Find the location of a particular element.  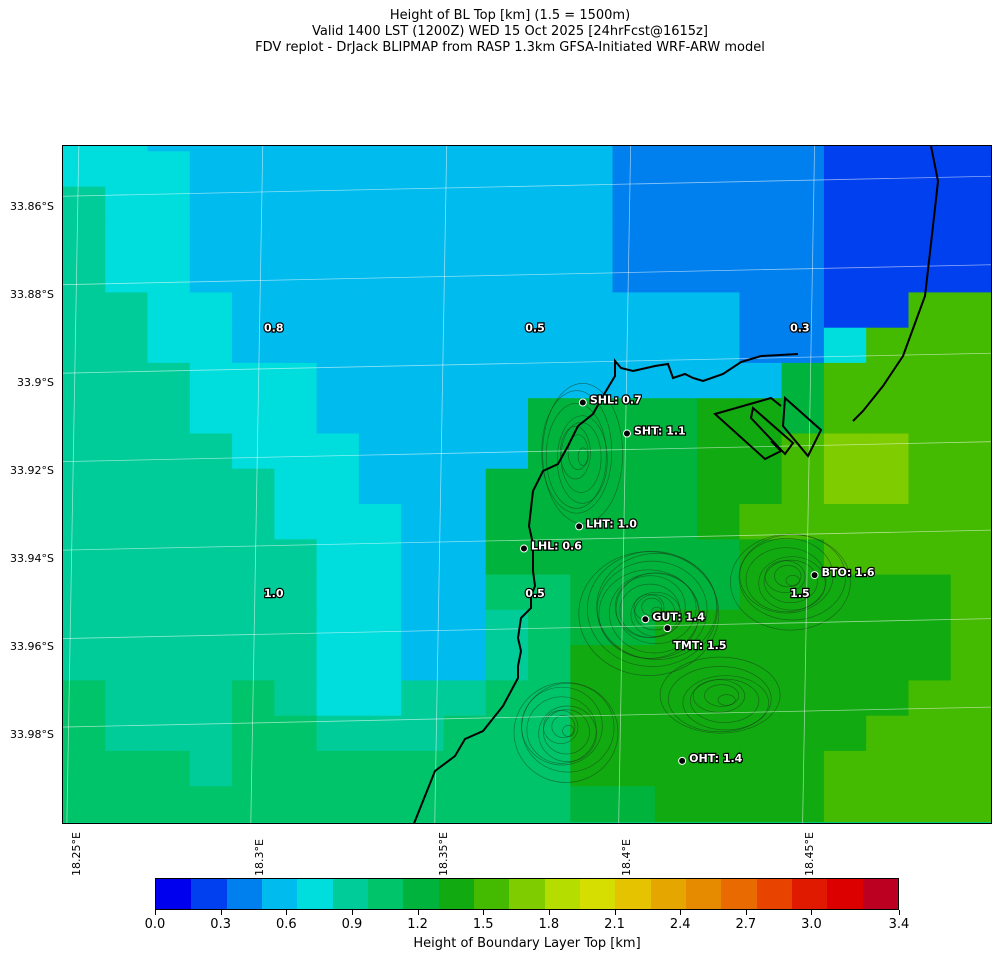

site-label-lhl: LHL: 0.6 is located at coordinates (556, 546).